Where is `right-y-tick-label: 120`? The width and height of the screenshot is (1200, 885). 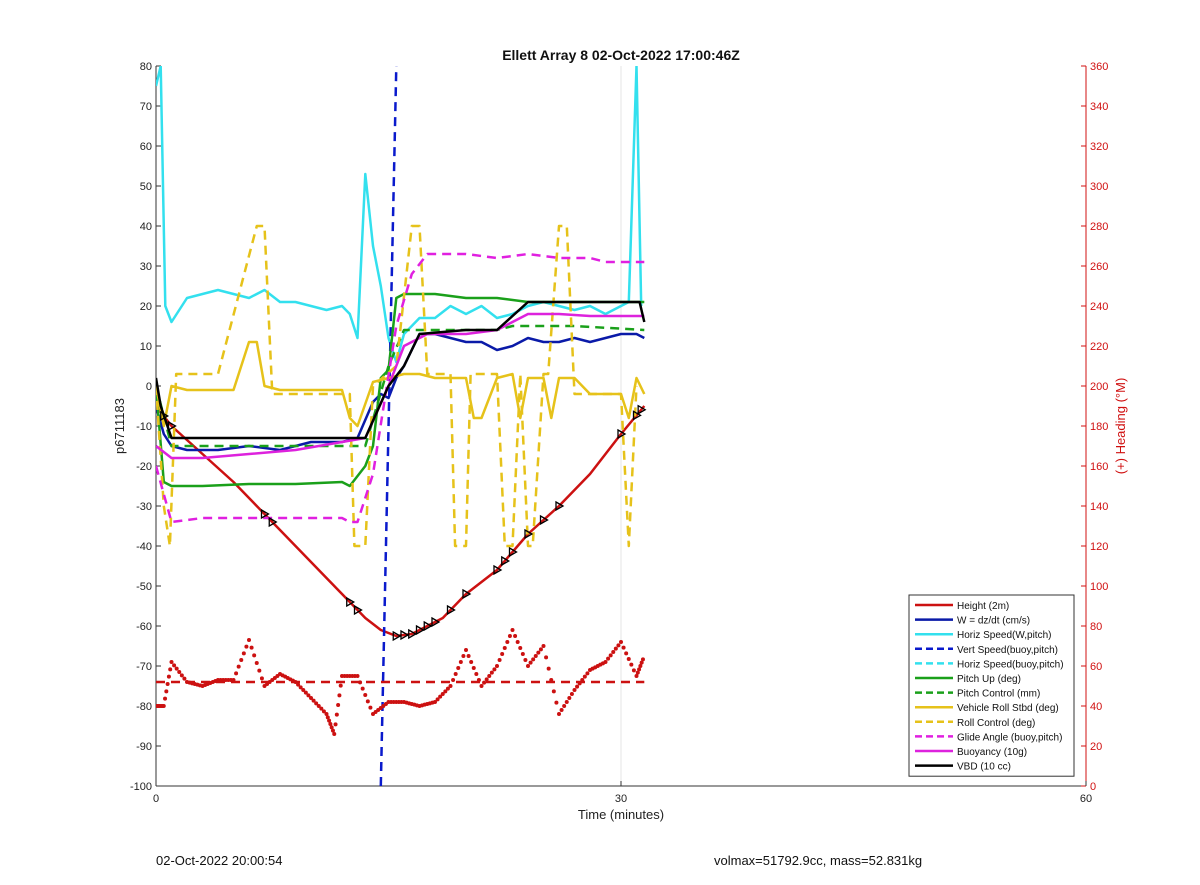
right-y-tick-label: 120 is located at coordinates (1099, 547).